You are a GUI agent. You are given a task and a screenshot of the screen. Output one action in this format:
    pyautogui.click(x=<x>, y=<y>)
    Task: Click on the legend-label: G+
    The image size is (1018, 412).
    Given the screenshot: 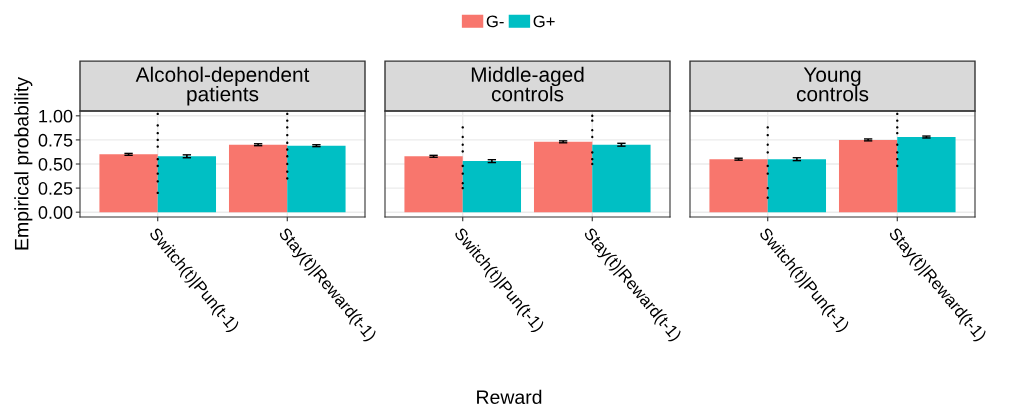 What is the action you would take?
    pyautogui.click(x=544, y=21)
    